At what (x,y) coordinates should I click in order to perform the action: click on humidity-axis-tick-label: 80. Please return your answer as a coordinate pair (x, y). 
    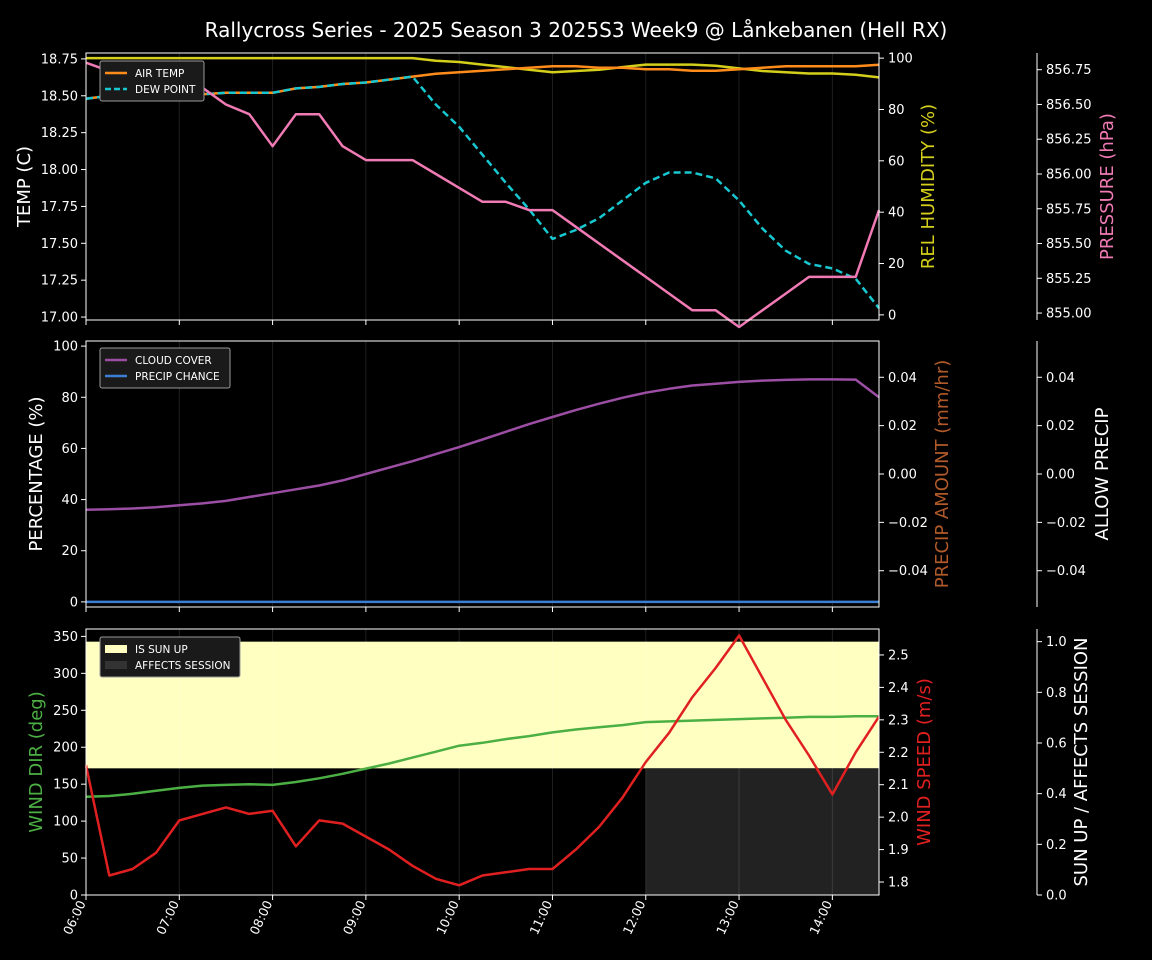
    Looking at the image, I should click on (896, 110).